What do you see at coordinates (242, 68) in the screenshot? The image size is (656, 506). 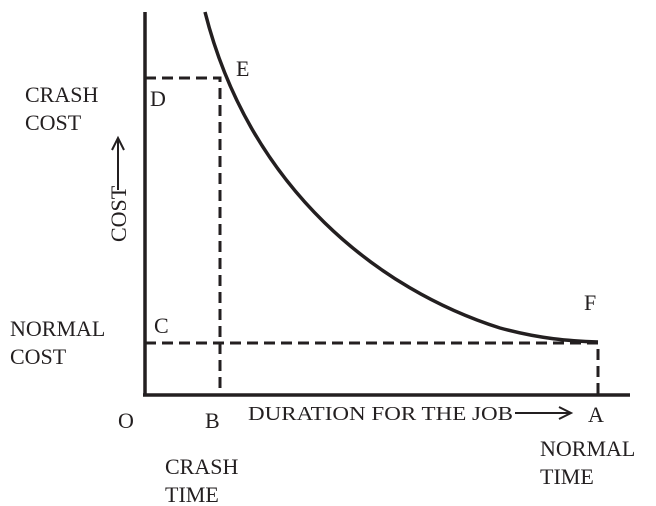 I see `point-label: E` at bounding box center [242, 68].